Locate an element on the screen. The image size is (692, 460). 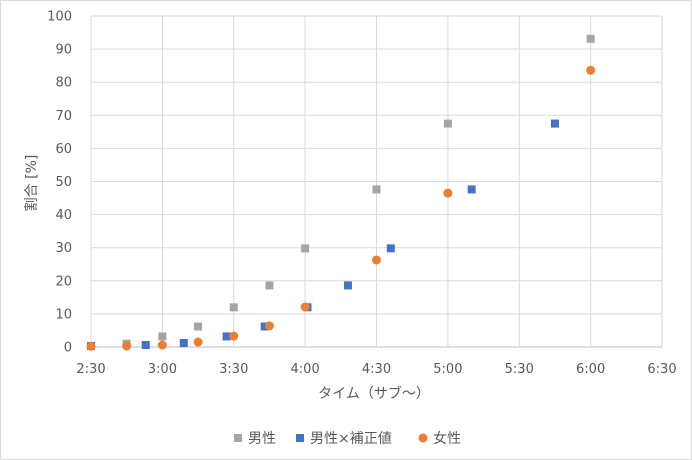
x-tick-label: 5:30 is located at coordinates (519, 369).